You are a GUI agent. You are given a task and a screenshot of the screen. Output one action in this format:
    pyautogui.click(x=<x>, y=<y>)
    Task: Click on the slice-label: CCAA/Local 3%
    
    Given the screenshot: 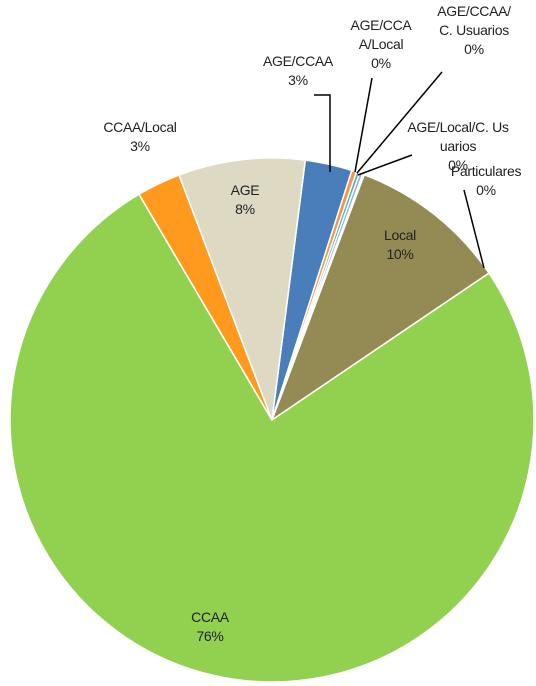 What is the action you would take?
    pyautogui.click(x=140, y=137)
    